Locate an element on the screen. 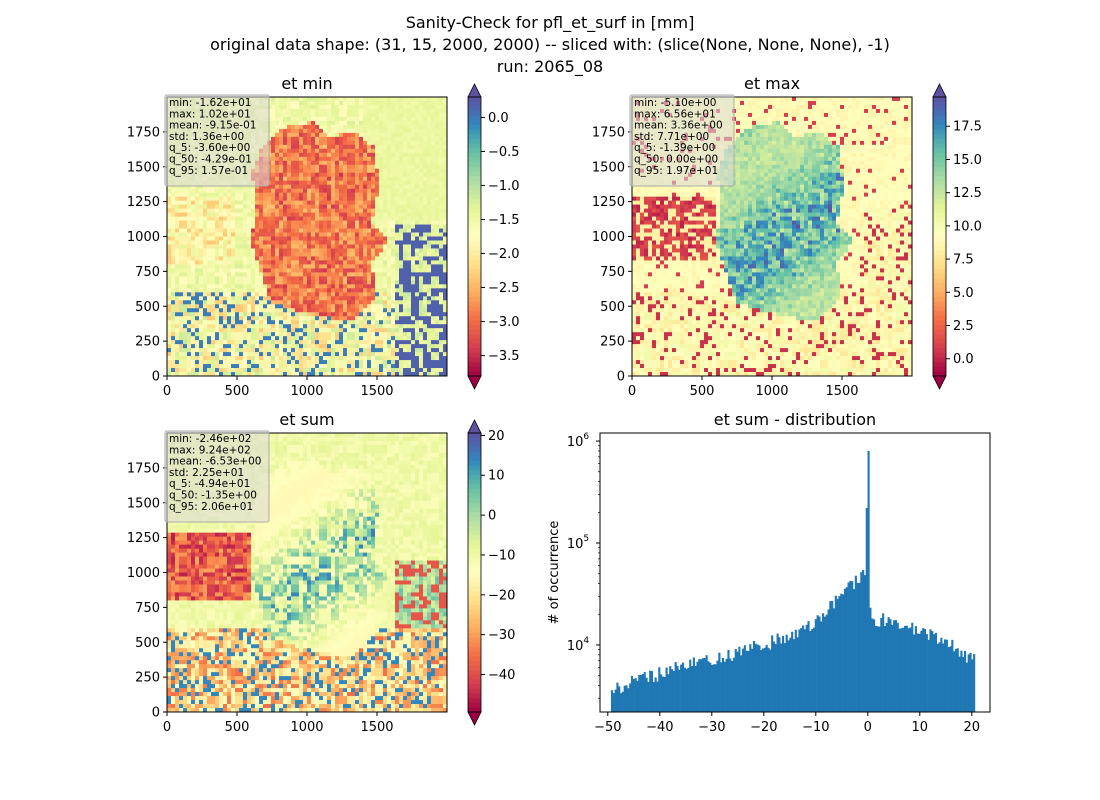 Image resolution: width=1100 pixels, height=800 pixels. colorbar-extend-bottom is located at coordinates (939, 382).